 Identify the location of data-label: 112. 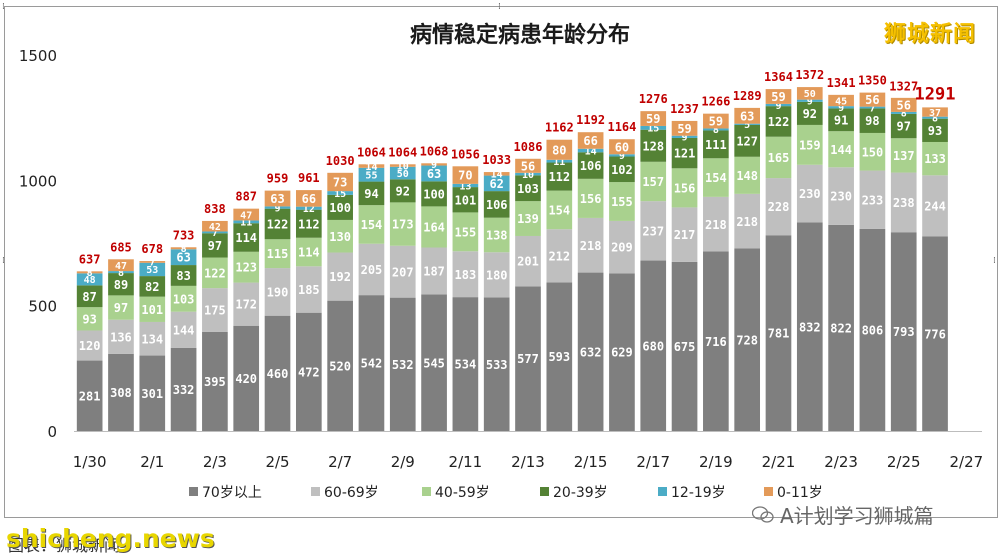
(309, 224).